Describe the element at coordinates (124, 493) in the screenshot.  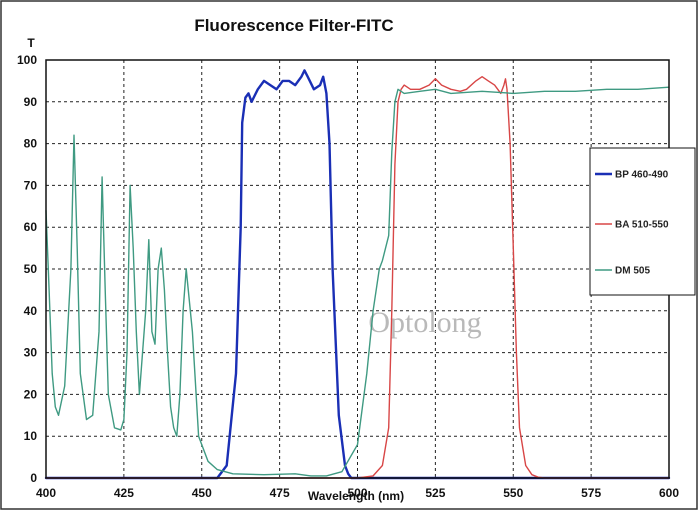
I see `x-tick-label: 425` at that location.